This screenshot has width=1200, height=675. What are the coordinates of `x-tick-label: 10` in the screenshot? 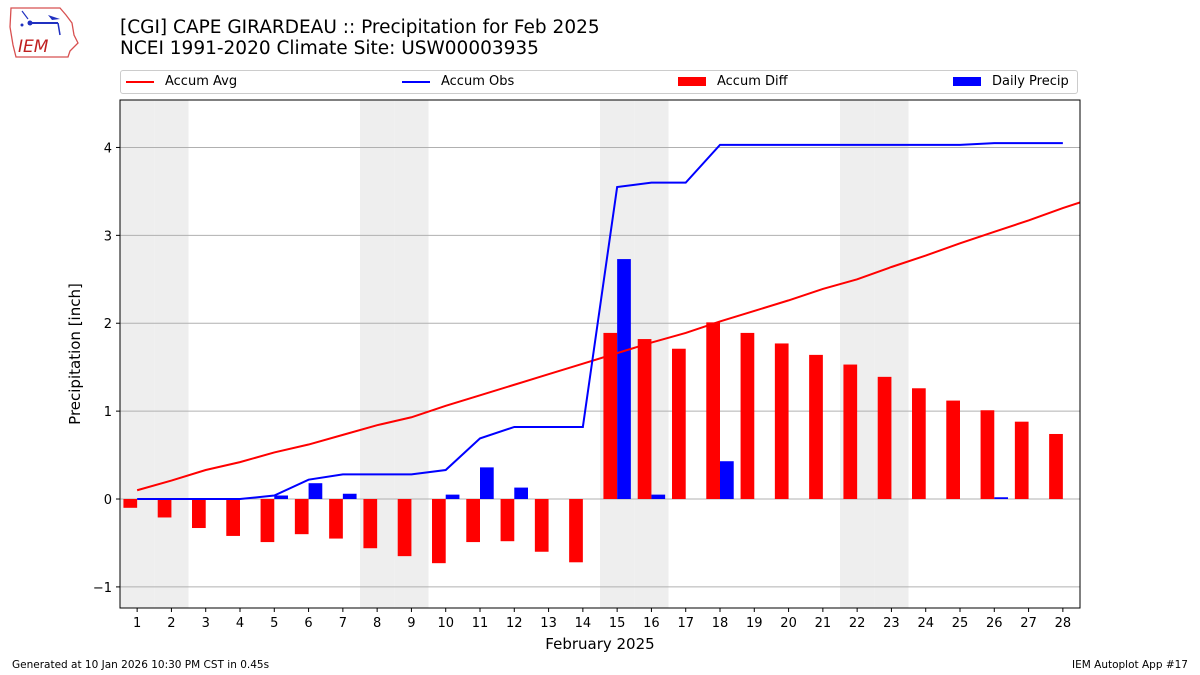 It's located at (445, 623).